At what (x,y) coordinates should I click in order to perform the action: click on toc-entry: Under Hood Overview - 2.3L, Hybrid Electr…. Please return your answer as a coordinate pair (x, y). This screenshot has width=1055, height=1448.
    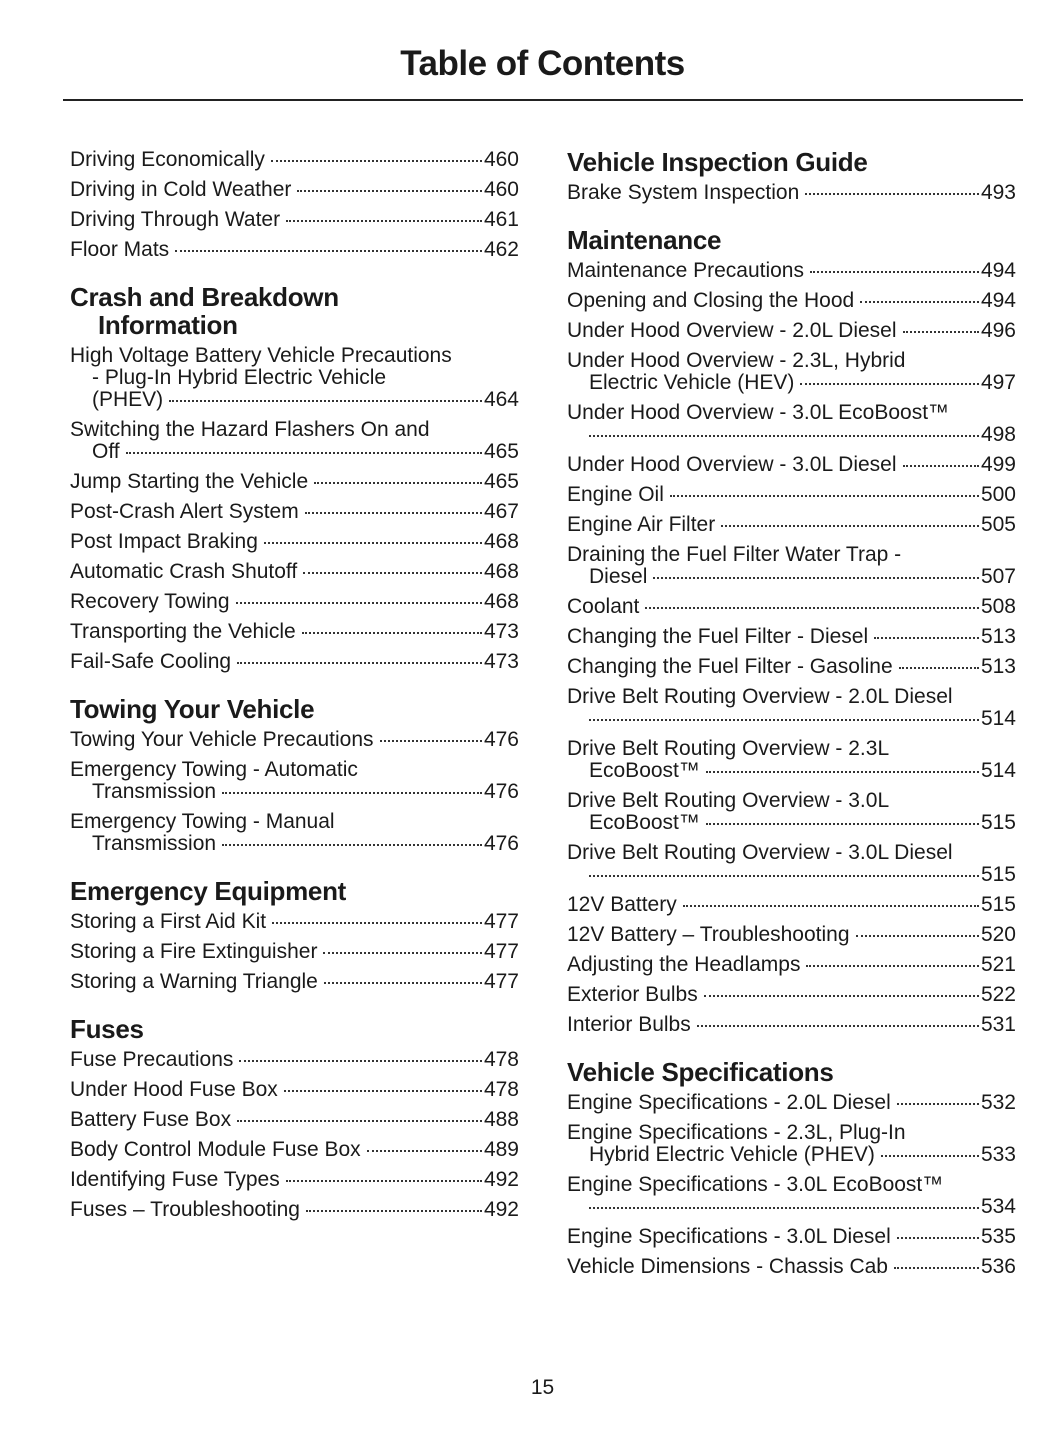
    Looking at the image, I should click on (791, 372).